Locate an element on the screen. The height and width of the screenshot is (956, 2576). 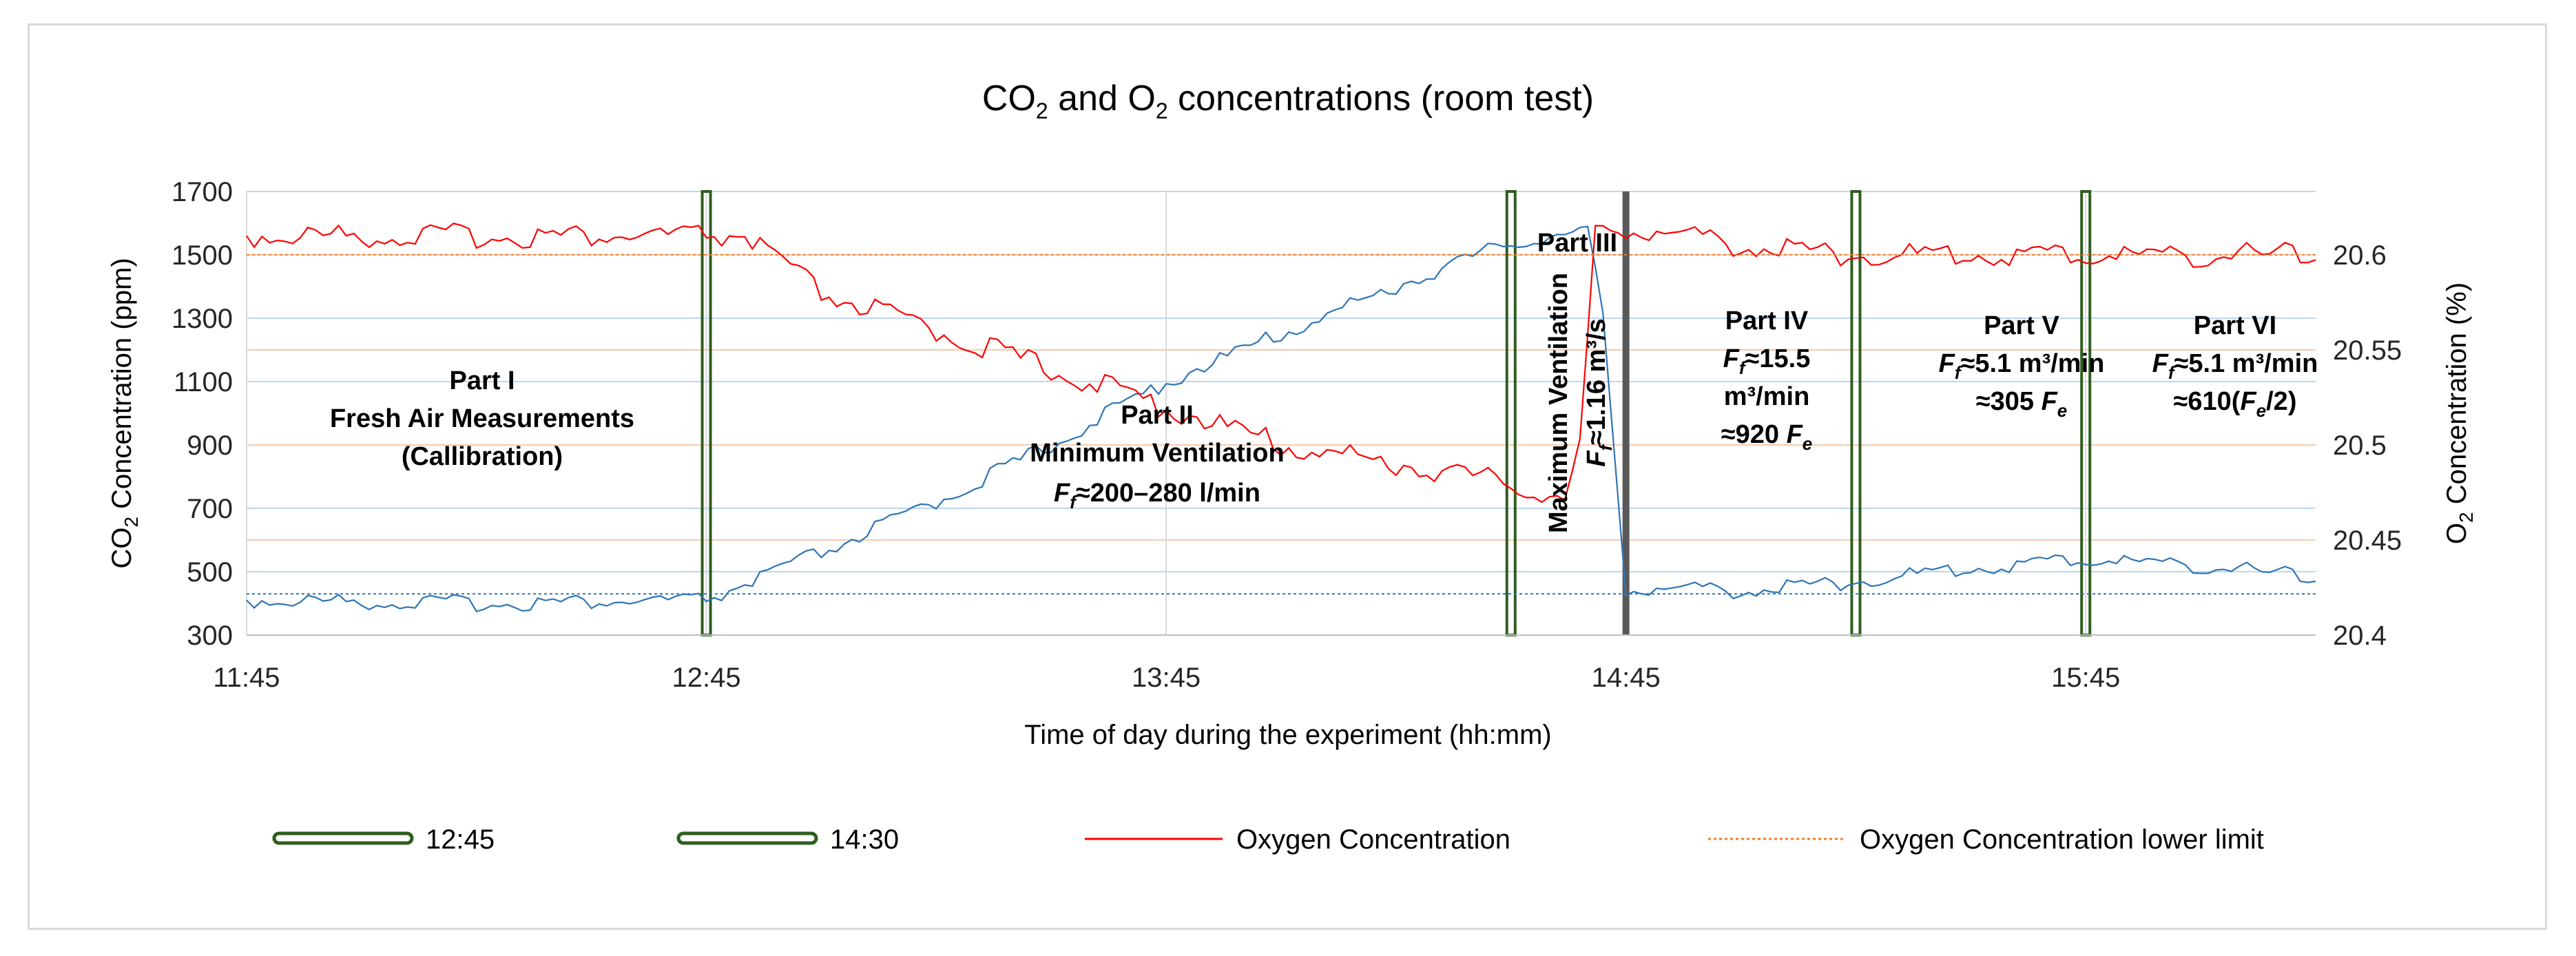
x-tick-label: 11:45 is located at coordinates (247, 678).